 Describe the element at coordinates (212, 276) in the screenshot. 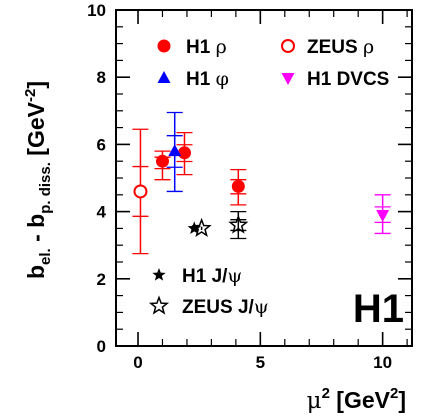

I see `legend-label: H1 J/ψ` at that location.